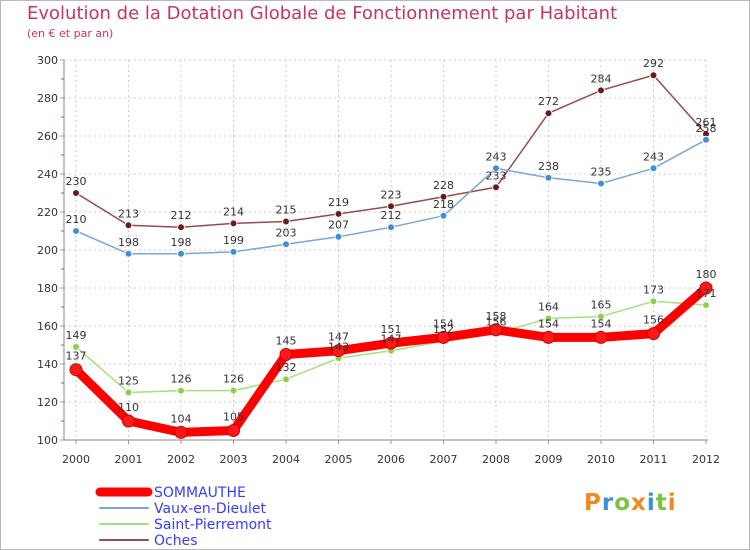  I want to click on data-label: 258, so click(706, 128).